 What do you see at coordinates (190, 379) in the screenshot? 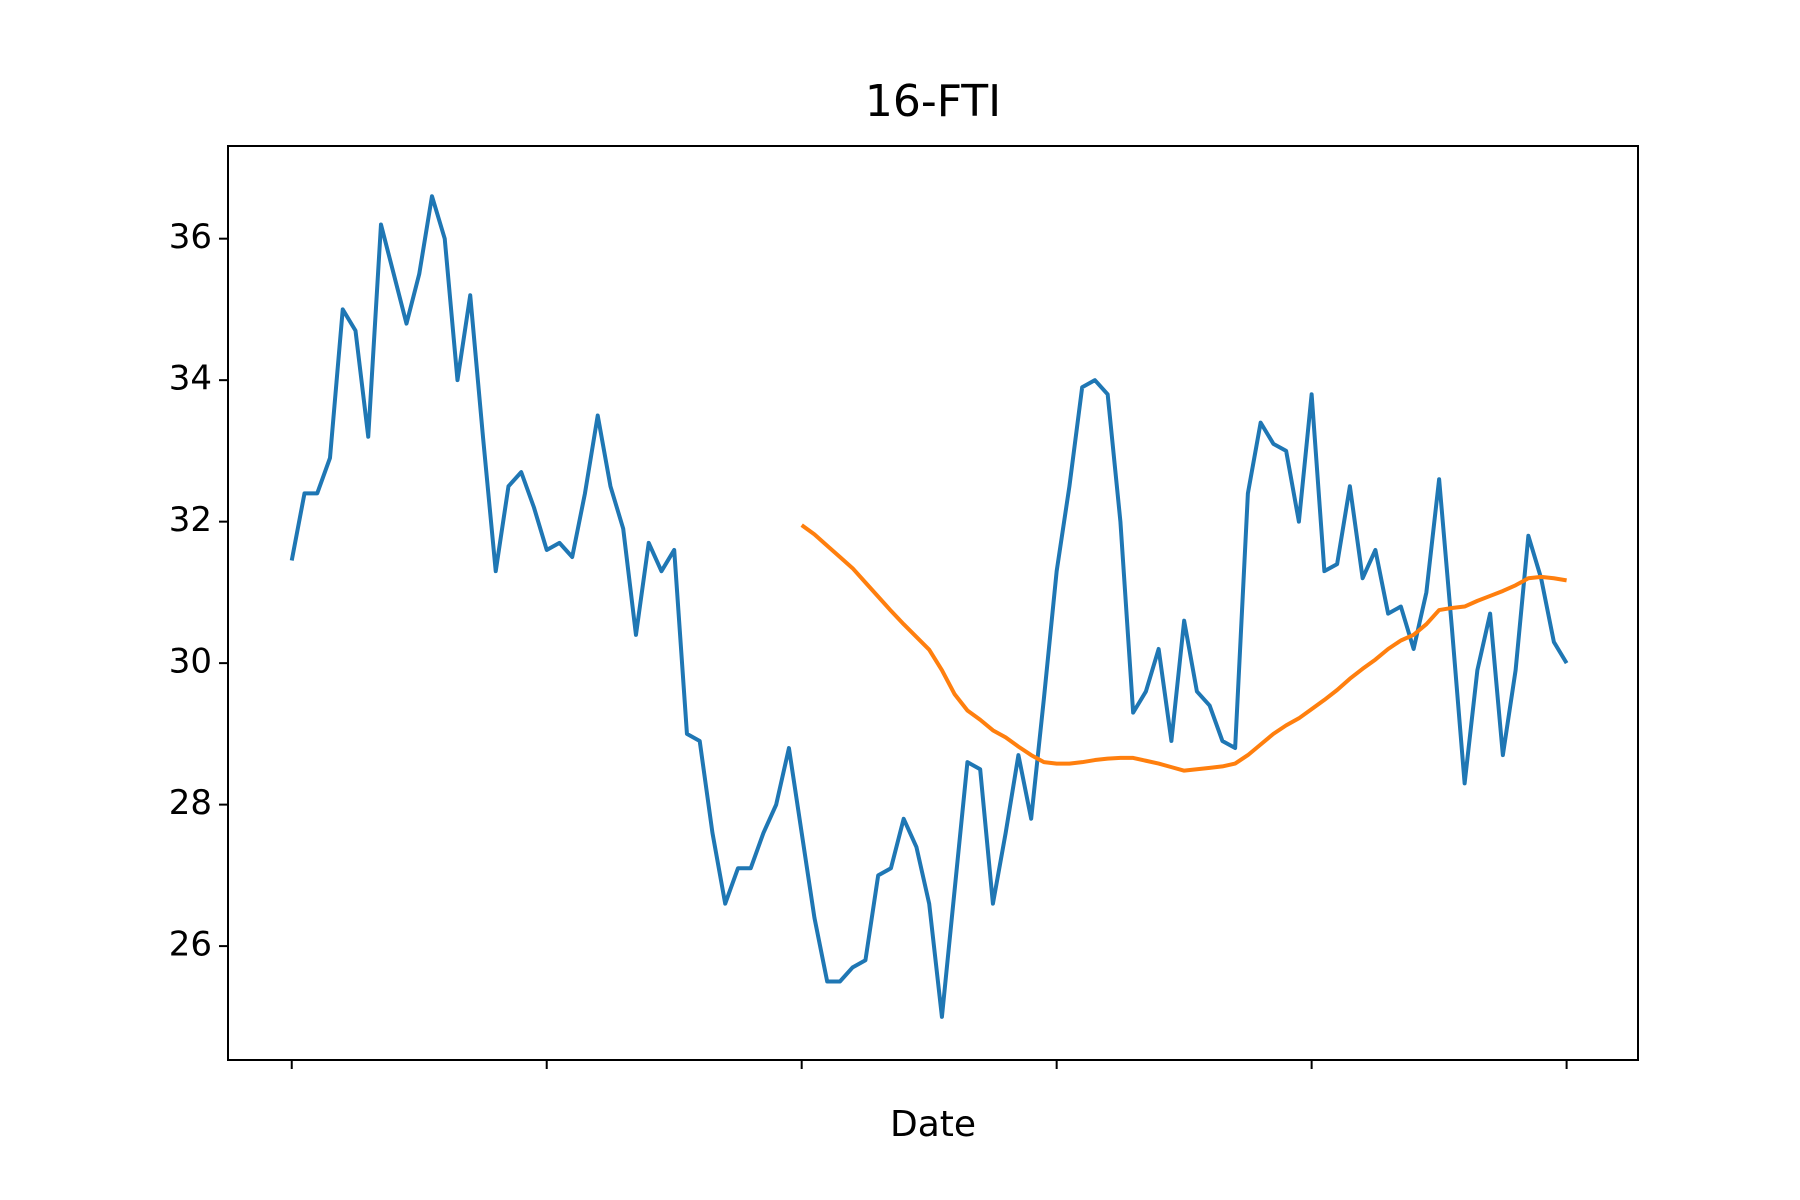
I see `y-tick-label: 34` at bounding box center [190, 379].